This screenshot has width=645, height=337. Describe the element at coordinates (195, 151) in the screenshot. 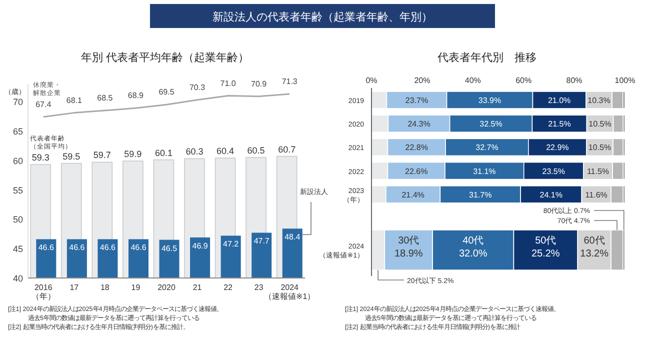

I see `data-label: 60.3` at that location.